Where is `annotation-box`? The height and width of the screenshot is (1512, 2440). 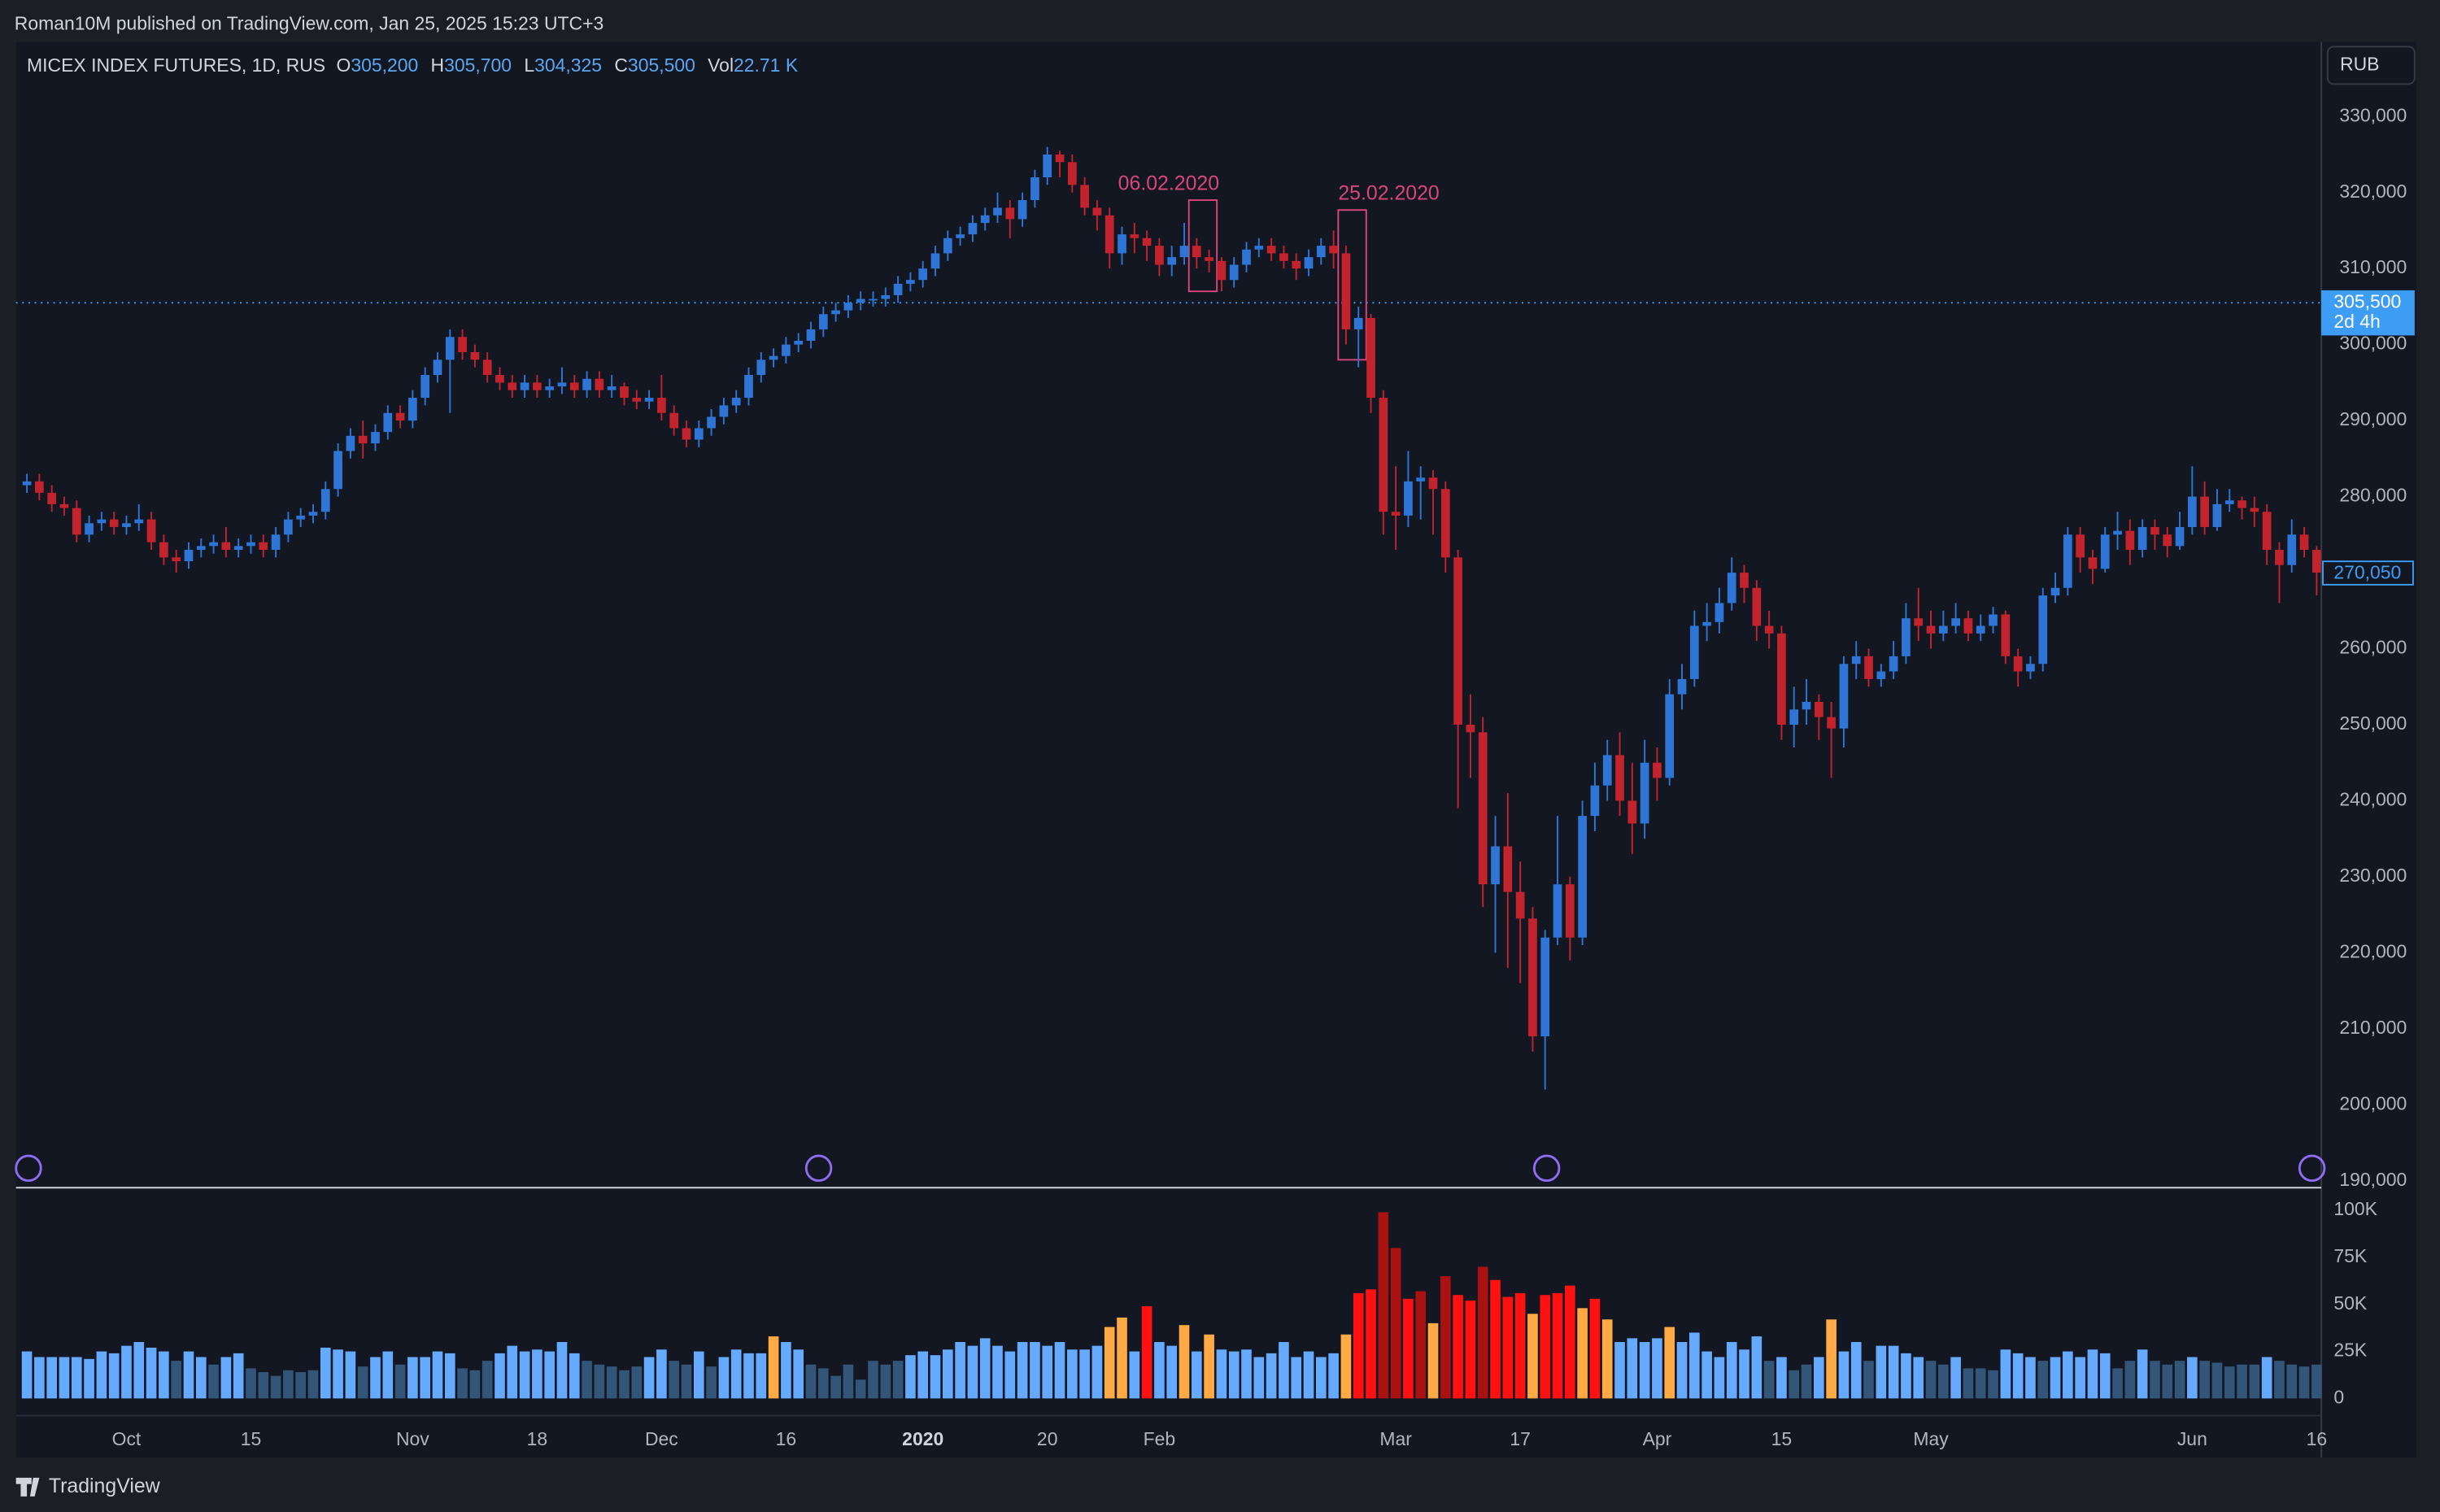
annotation-box is located at coordinates (1352, 285).